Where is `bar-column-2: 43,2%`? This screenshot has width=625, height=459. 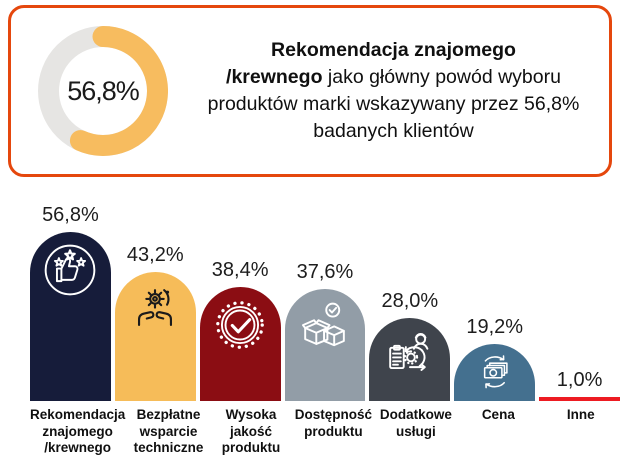 bar-column-2: 43,2% is located at coordinates (155, 295).